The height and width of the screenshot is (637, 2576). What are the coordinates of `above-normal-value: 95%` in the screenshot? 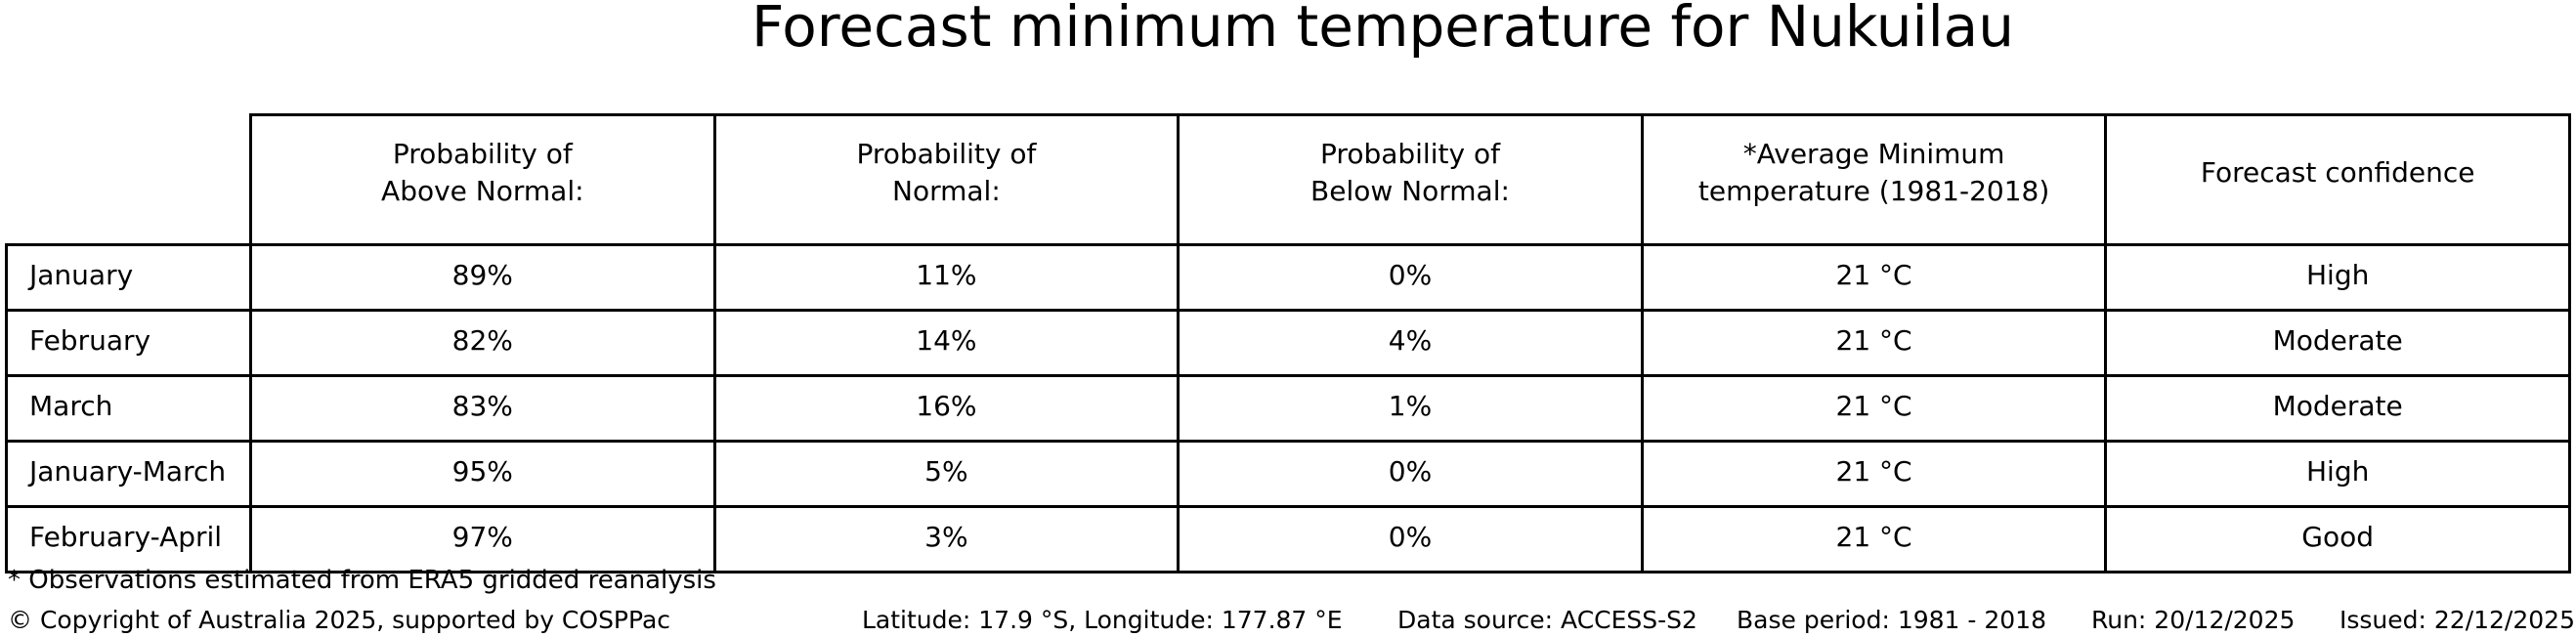 It's located at (483, 474).